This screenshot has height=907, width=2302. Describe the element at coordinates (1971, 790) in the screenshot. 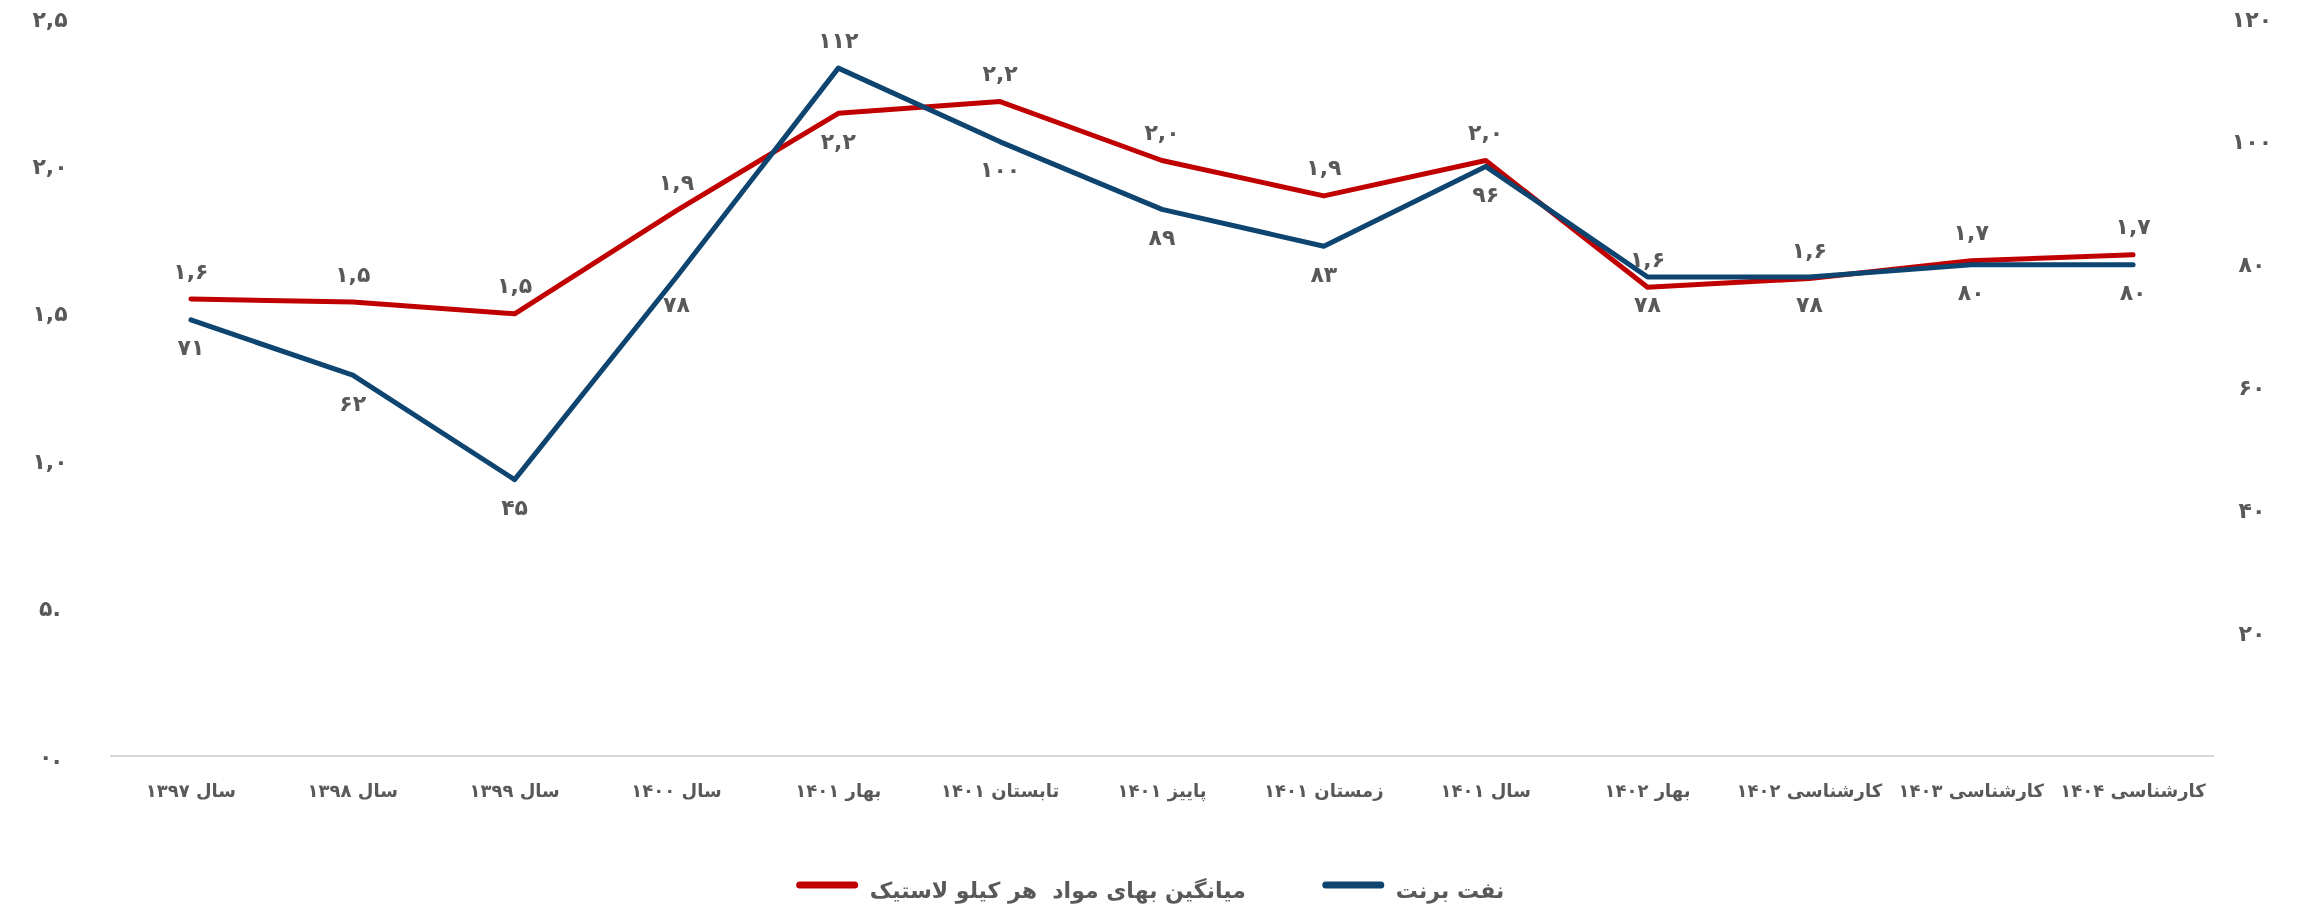

I see `xtick: کارشناسی ۱۴۰۳` at that location.